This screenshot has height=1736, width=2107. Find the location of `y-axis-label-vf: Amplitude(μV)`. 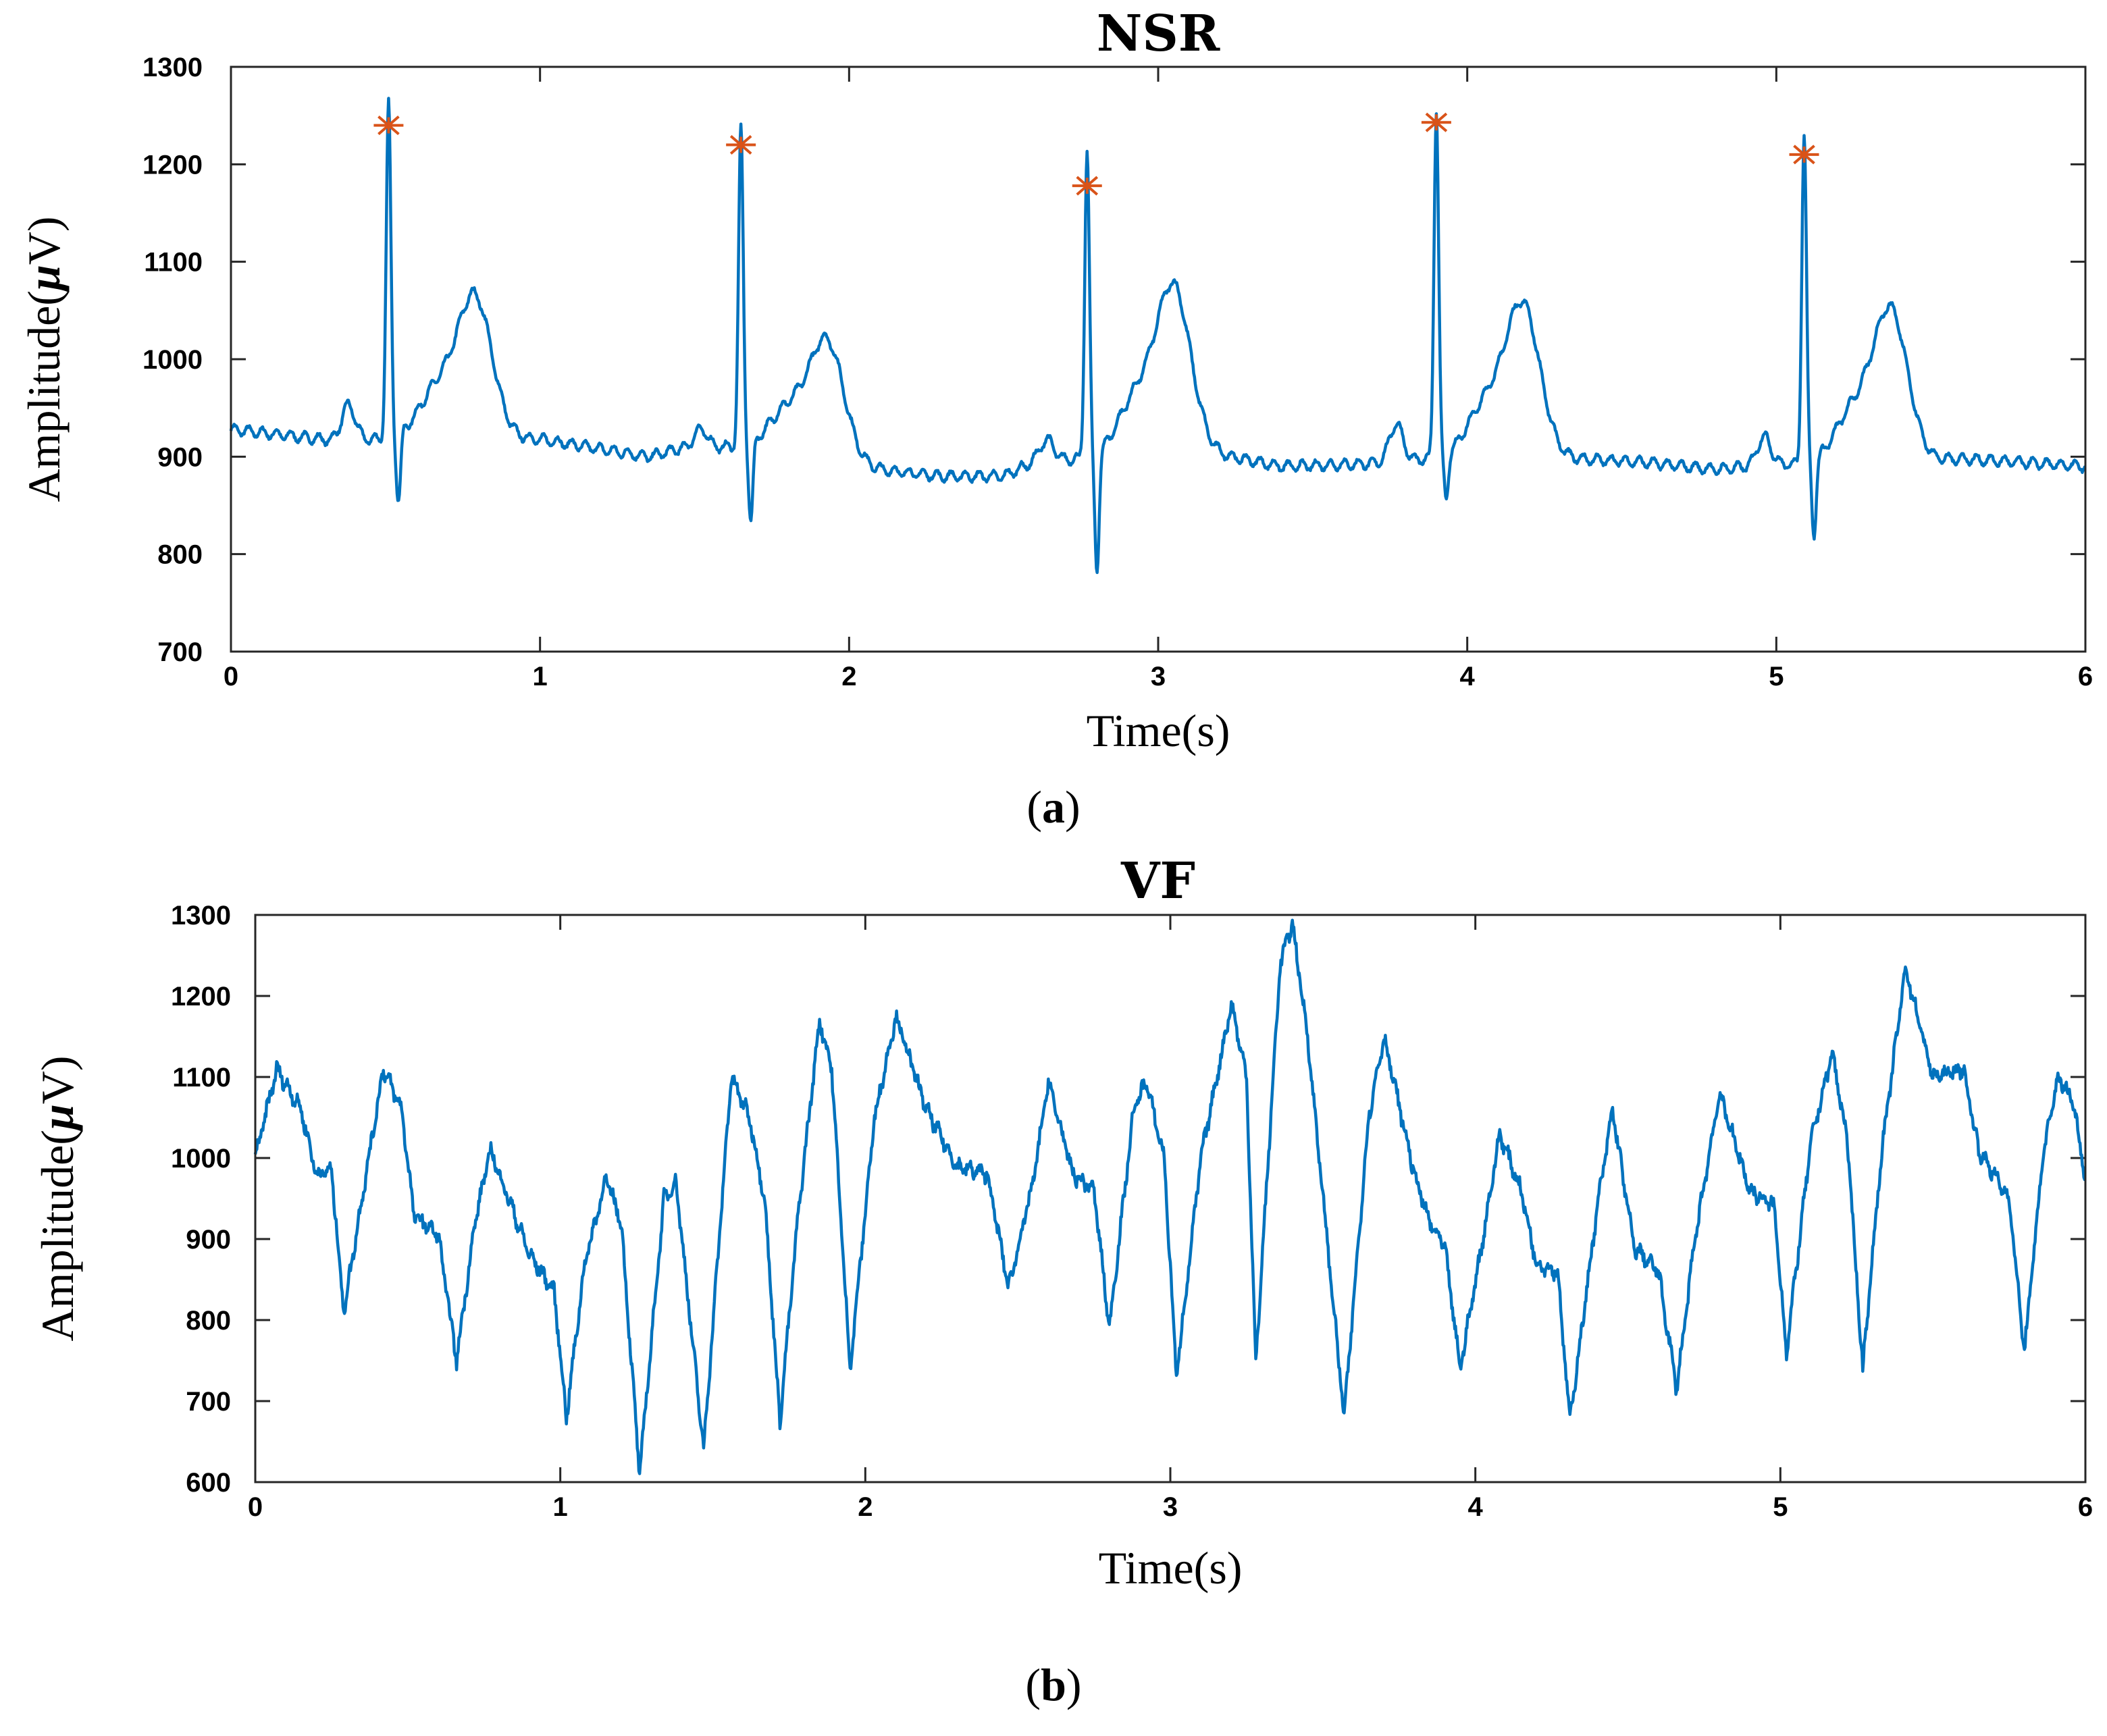

y-axis-label-vf: Amplitude(μV) is located at coordinates (57, 1198).